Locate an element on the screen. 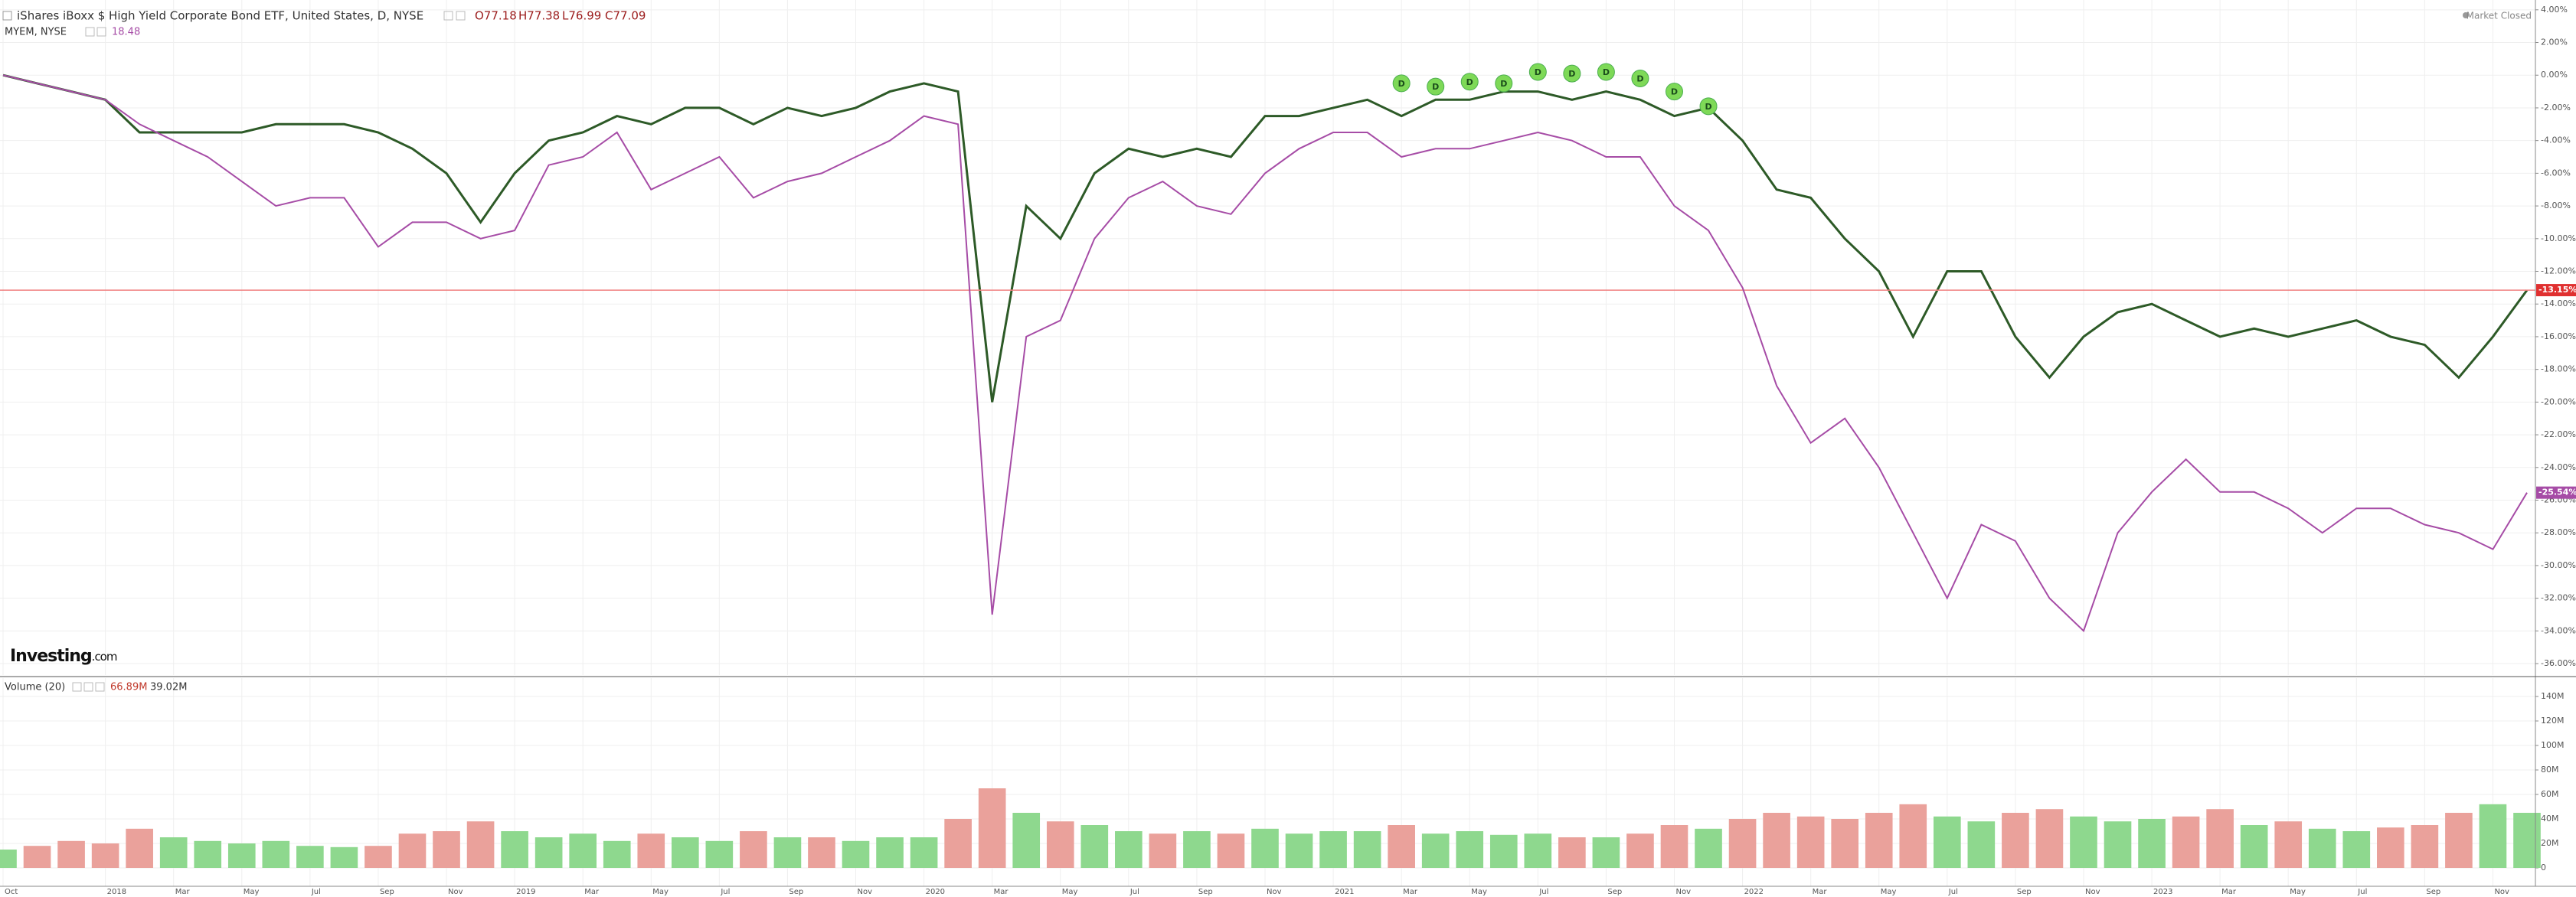 Image resolution: width=2576 pixels, height=897 pixels. y-tick-label: -22.00% is located at coordinates (2558, 434).